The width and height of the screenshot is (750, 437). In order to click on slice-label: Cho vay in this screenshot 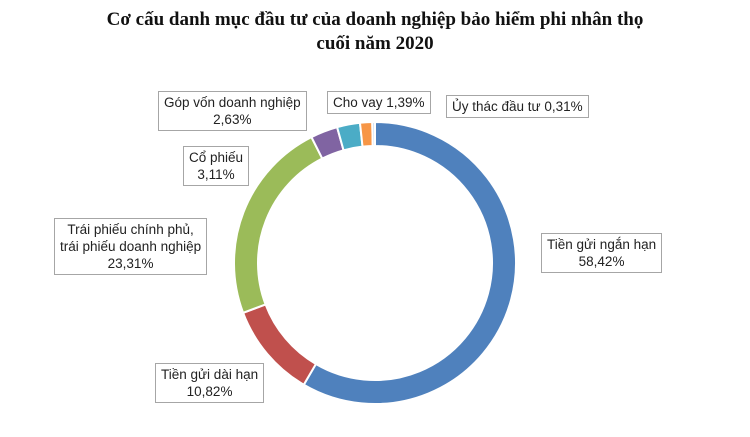, I will do `click(360, 102)`.